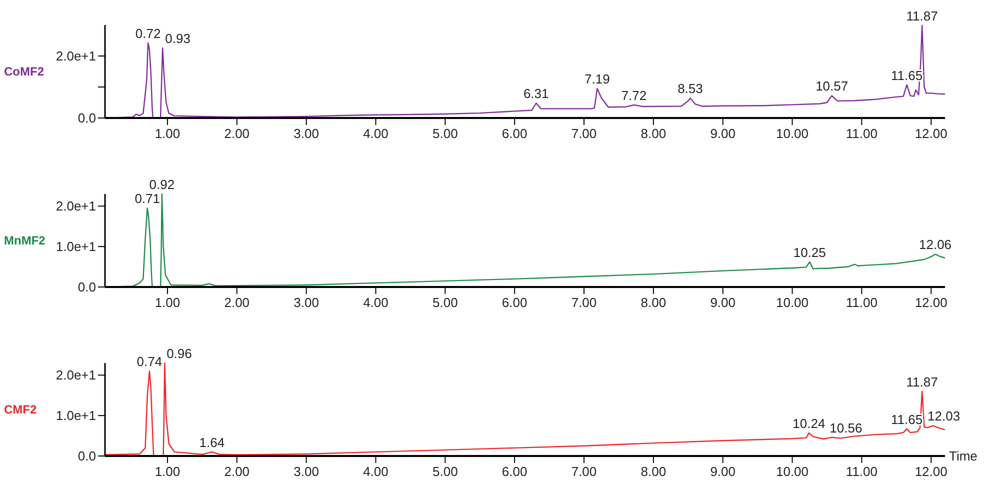 The height and width of the screenshot is (485, 986). I want to click on x-axis-title: Time, so click(963, 456).